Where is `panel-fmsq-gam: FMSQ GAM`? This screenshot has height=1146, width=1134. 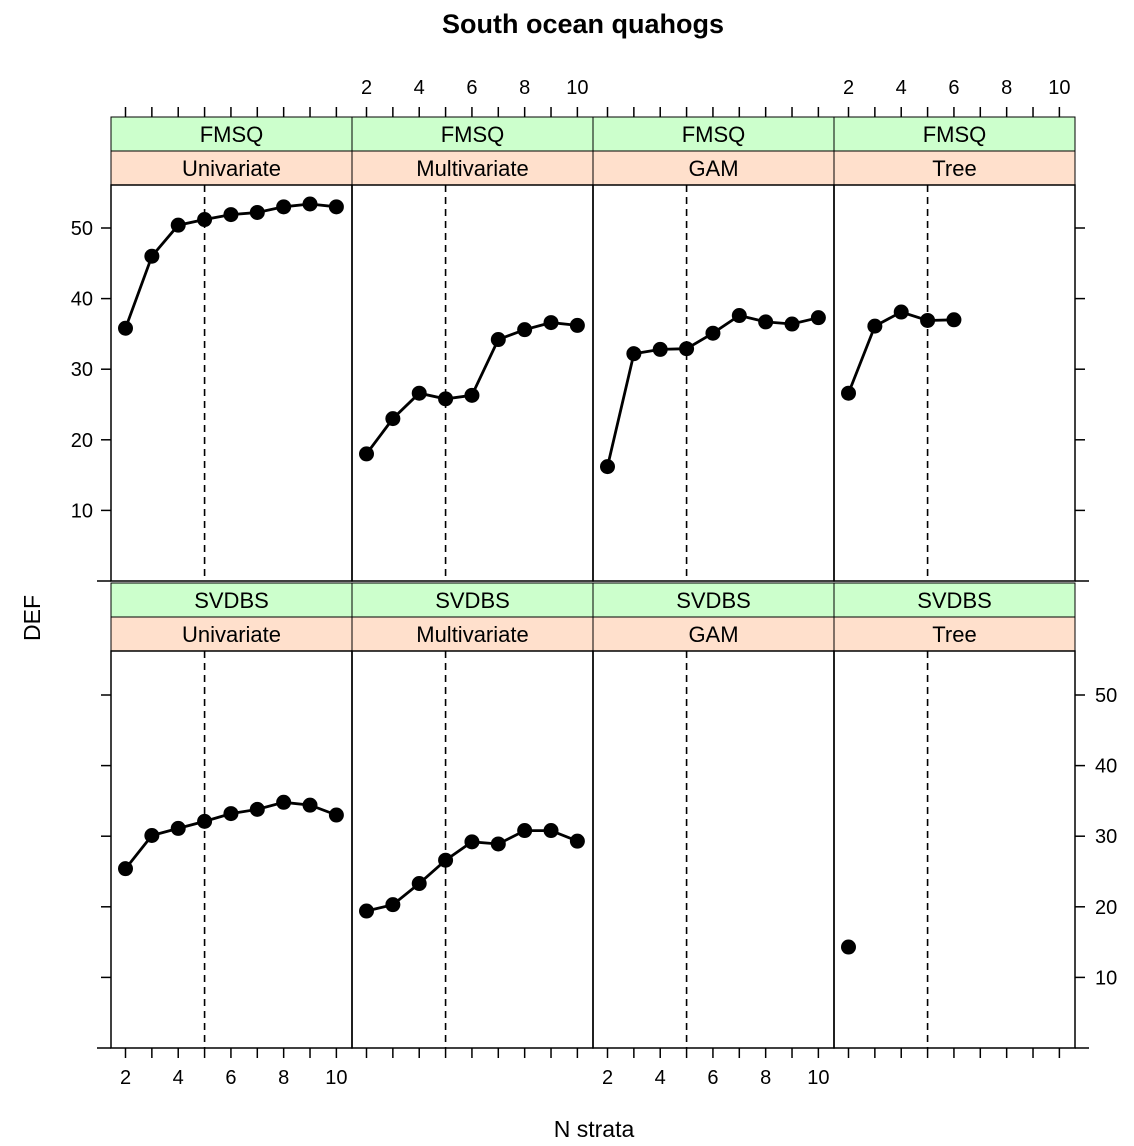 panel-fmsq-gam: FMSQ GAM is located at coordinates (713, 349).